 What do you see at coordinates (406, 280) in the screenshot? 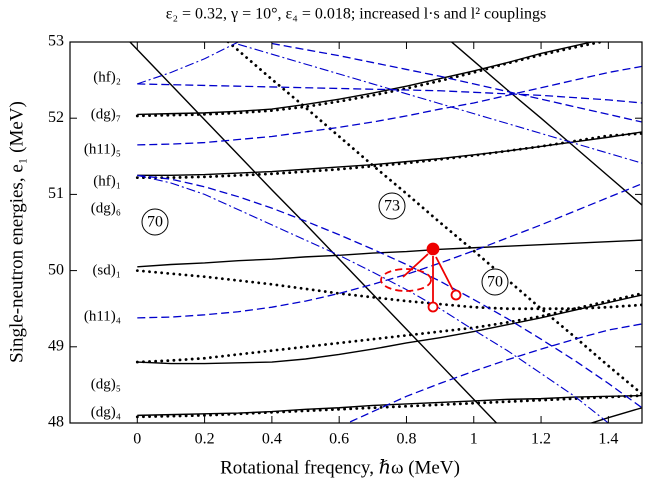
I see `marker-ellipse` at bounding box center [406, 280].